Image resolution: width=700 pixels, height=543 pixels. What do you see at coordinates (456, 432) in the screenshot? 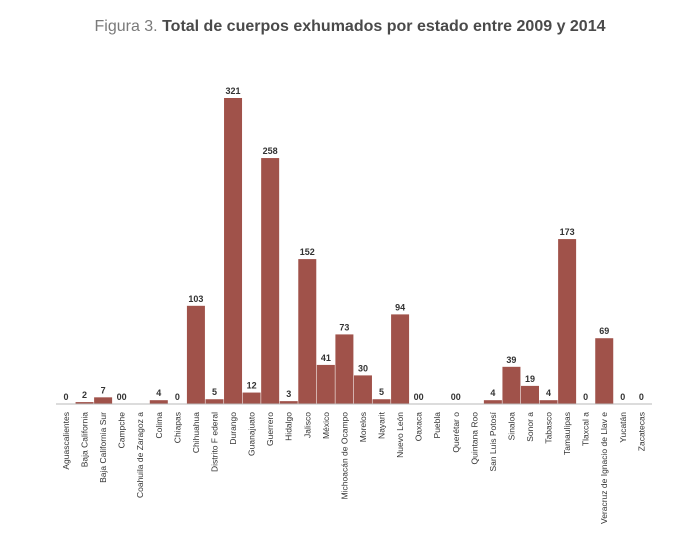
I see `x-tick-label: Querétar o` at bounding box center [456, 432].